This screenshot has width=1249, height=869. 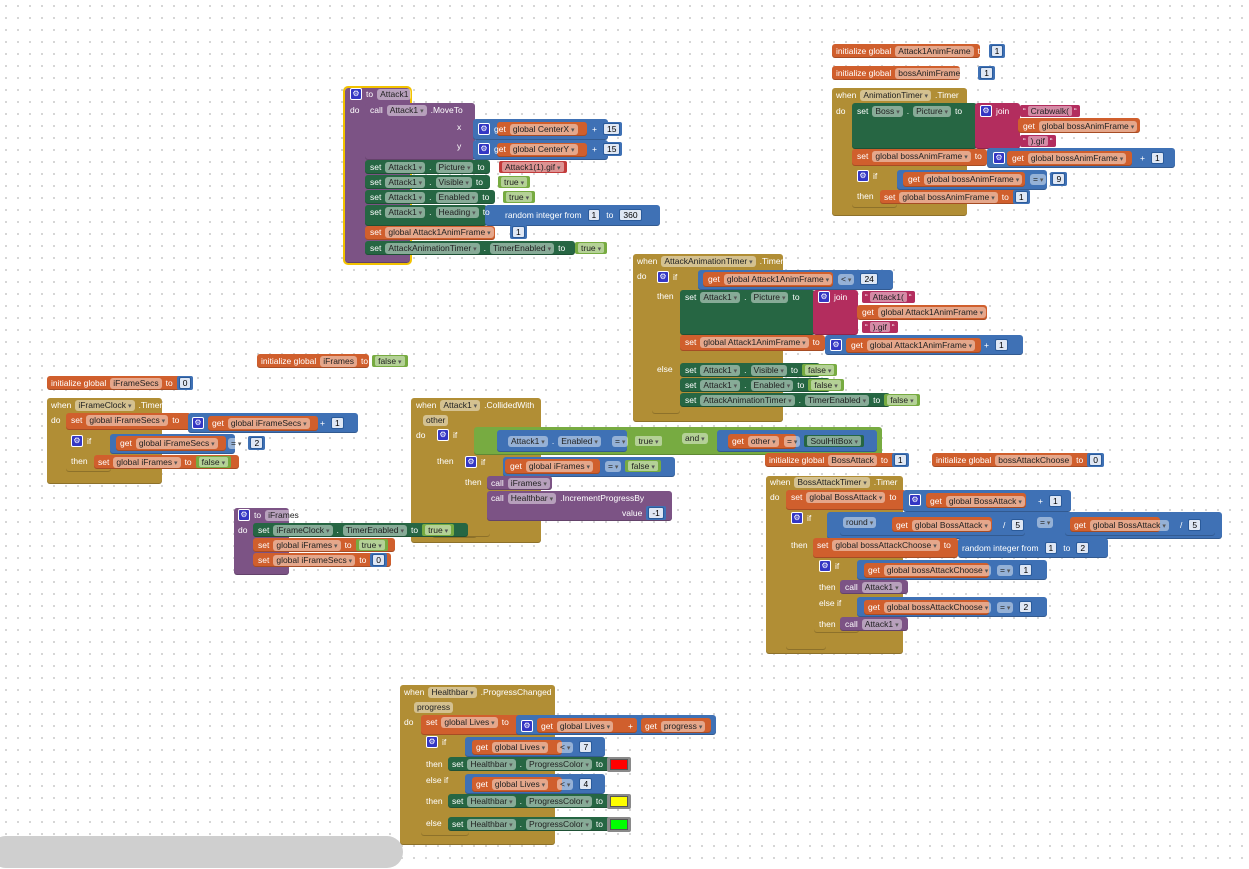 What do you see at coordinates (432, 248) in the screenshot?
I see `dropdown: AttackAnimationTimer` at bounding box center [432, 248].